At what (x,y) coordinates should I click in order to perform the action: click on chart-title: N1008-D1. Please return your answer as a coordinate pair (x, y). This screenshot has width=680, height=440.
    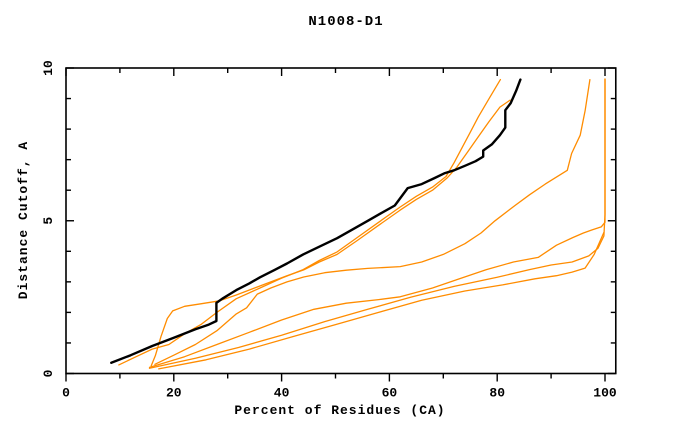
    Looking at the image, I should click on (346, 22).